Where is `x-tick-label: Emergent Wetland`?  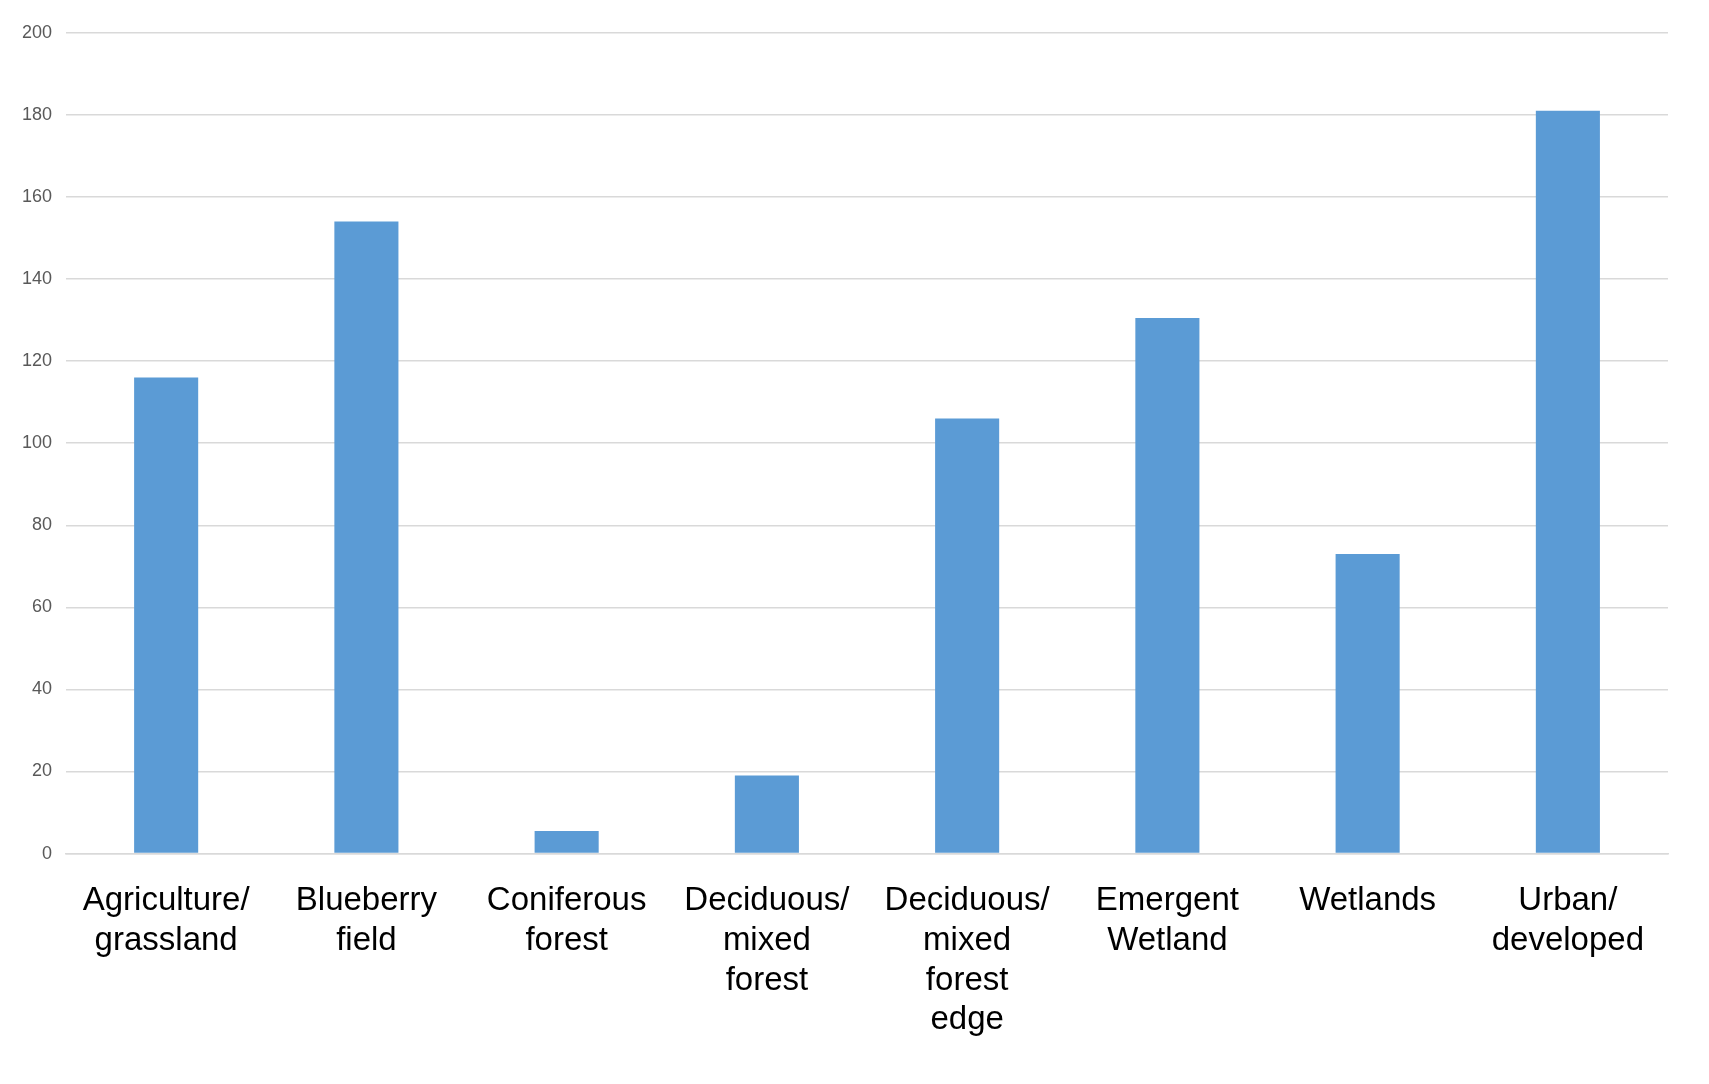
x-tick-label: Emergent Wetland is located at coordinates (1167, 919).